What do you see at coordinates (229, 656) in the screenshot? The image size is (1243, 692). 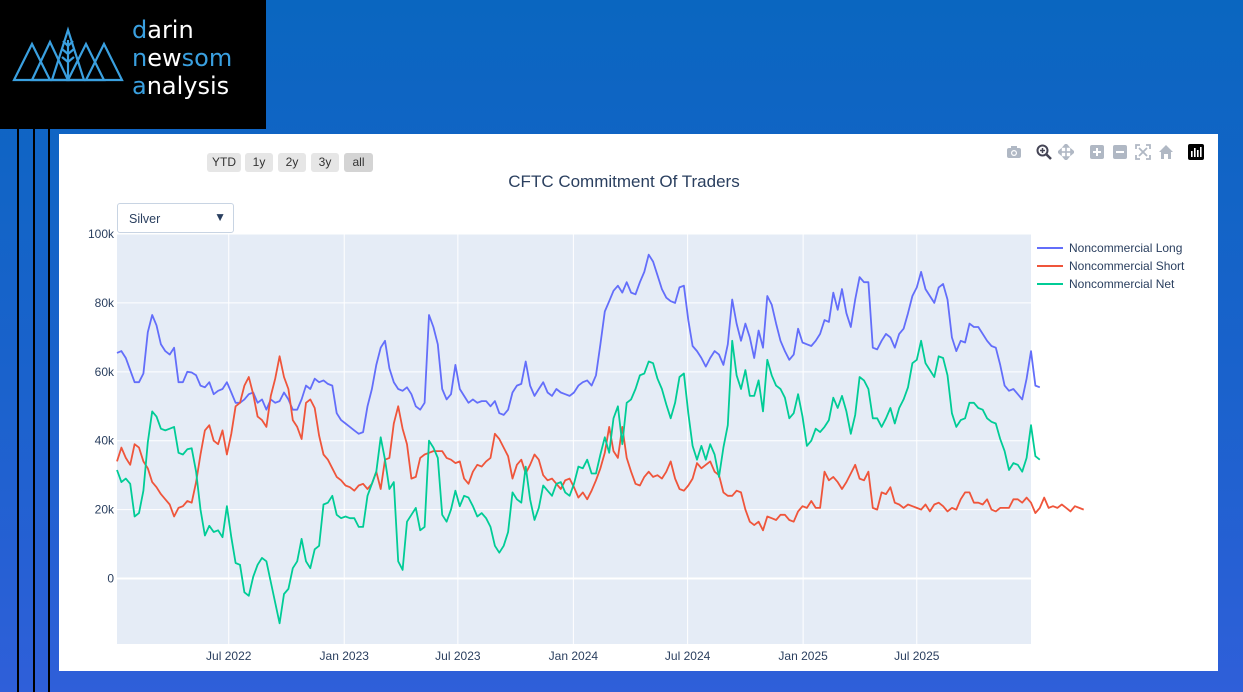 I see `x-tick-label: Jul 2022` at bounding box center [229, 656].